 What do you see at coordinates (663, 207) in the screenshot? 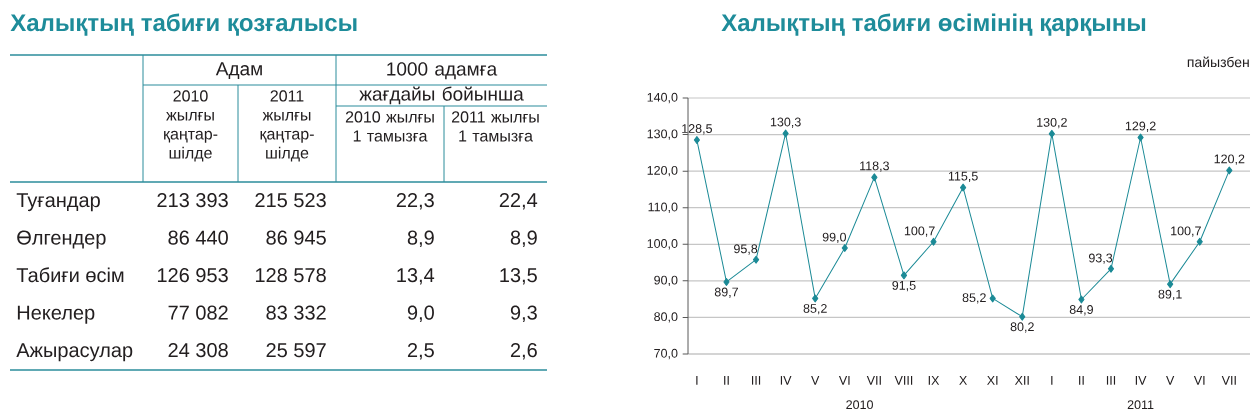
I see `y-tick-label: 110,0` at bounding box center [663, 207].